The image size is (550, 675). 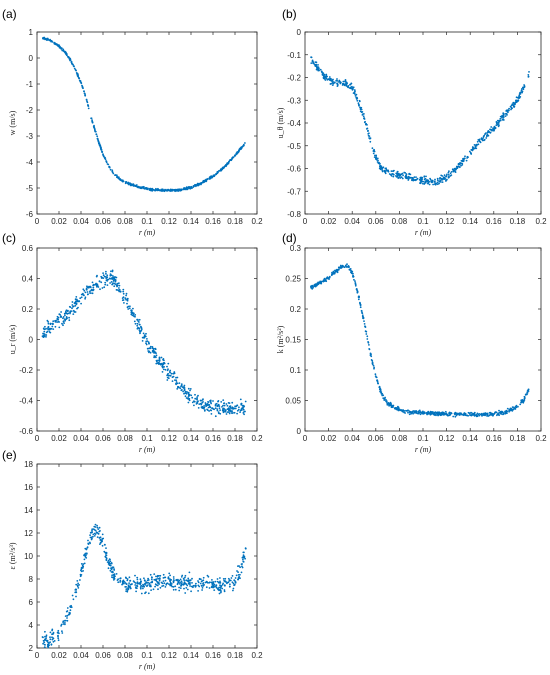 What do you see at coordinates (147, 232) in the screenshot?
I see `x-axis-label: r (m)` at bounding box center [147, 232].